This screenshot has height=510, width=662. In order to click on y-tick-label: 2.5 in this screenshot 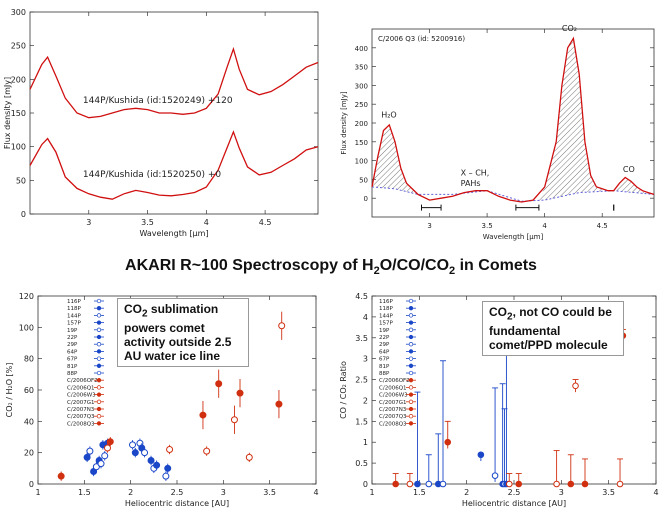, I will do `click(361, 380)`.